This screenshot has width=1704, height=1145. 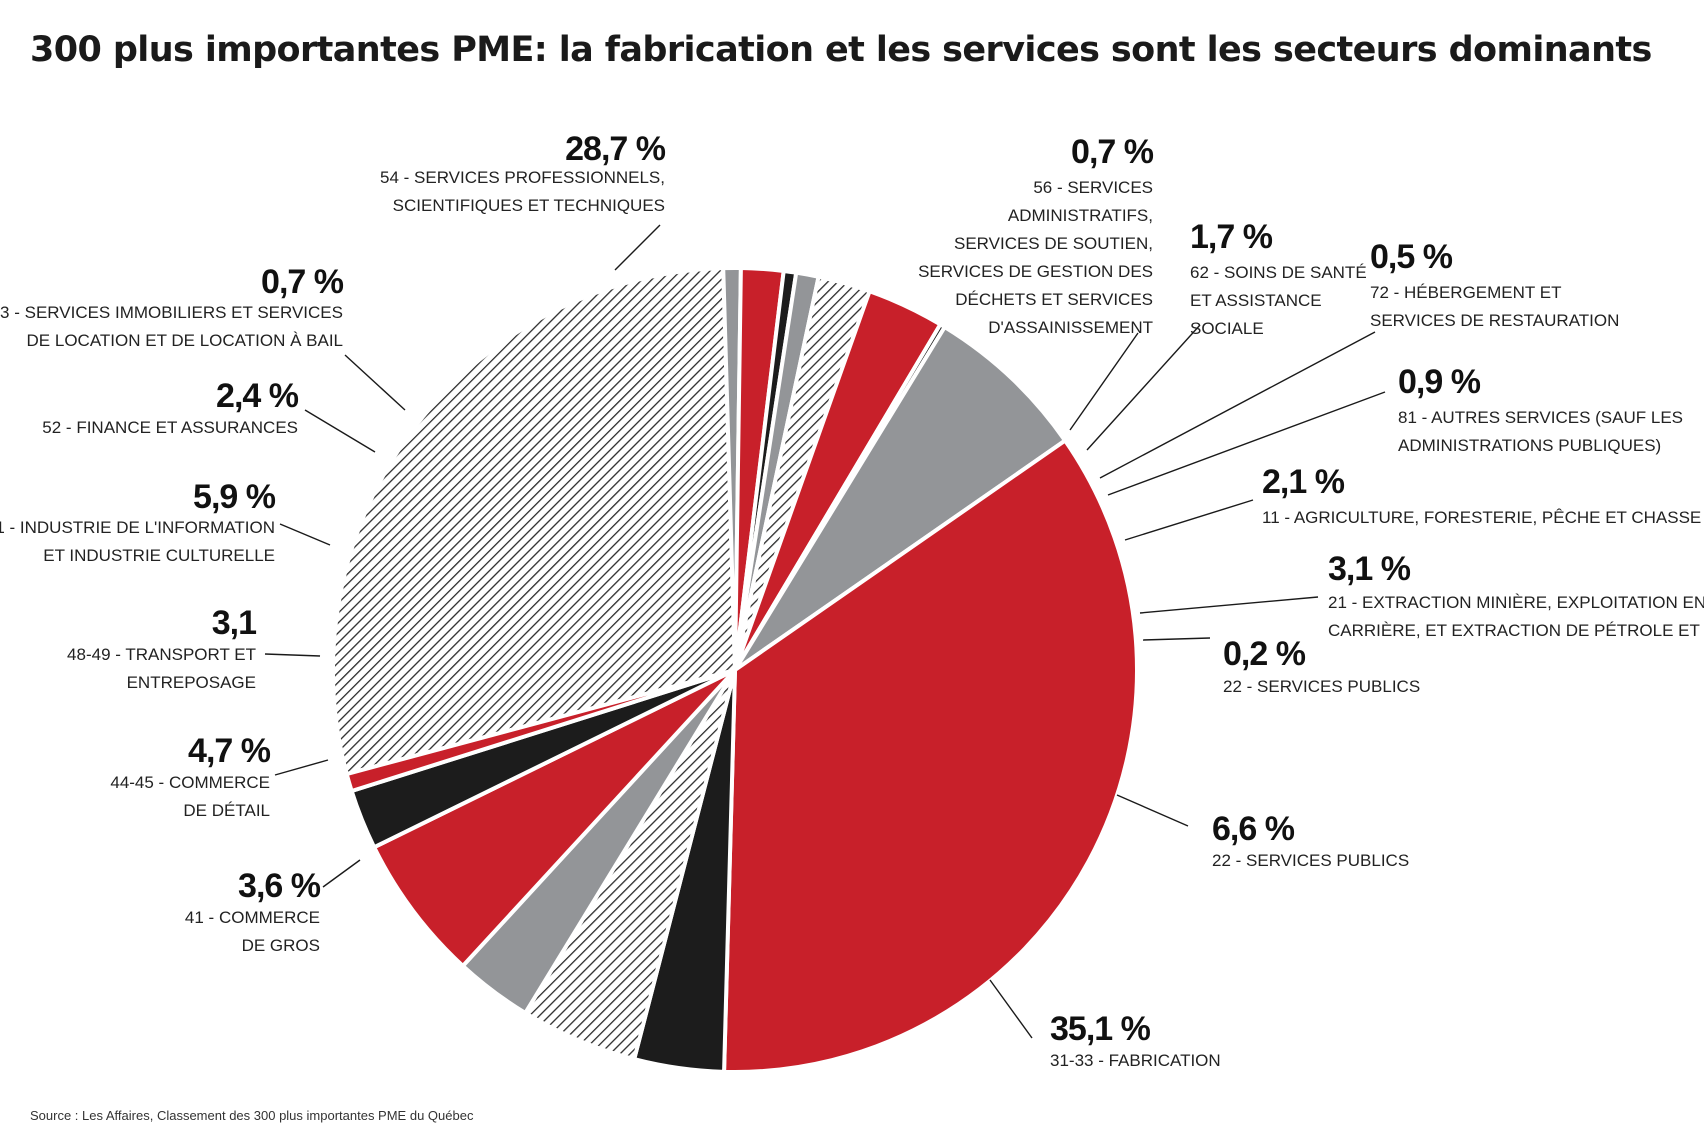 I want to click on category-label-10-0: 41 - COMMERCE, so click(x=252, y=917).